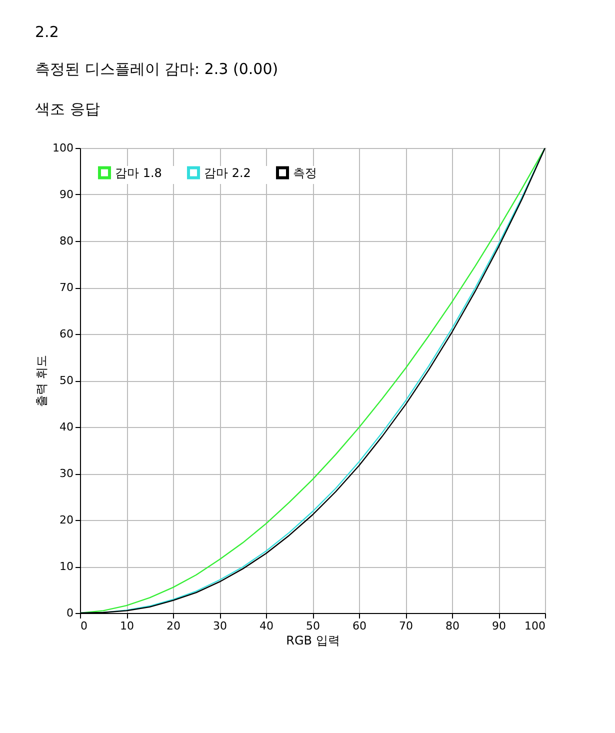 This screenshot has width=615, height=733. Describe the element at coordinates (313, 641) in the screenshot. I see `x-axis-title: RGB 입력` at that location.